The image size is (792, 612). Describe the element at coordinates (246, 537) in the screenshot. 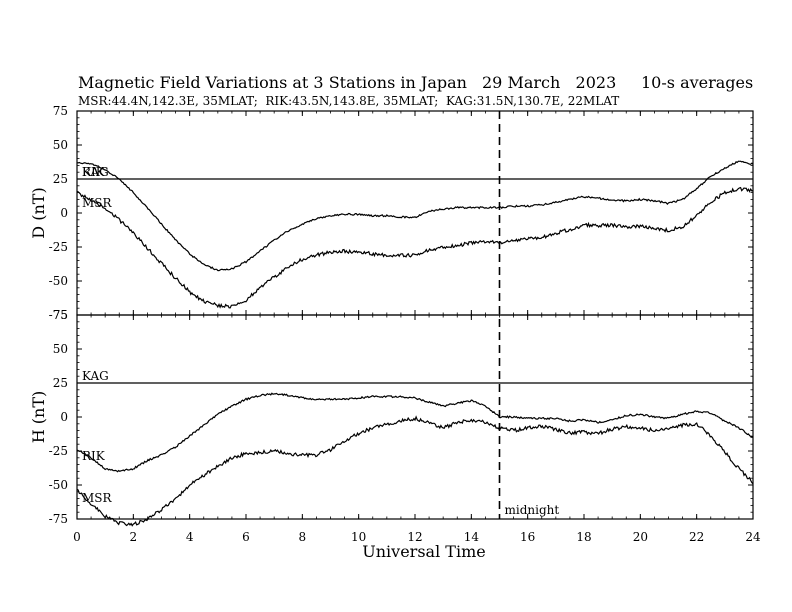

I see `x-tick-label: 6` at that location.